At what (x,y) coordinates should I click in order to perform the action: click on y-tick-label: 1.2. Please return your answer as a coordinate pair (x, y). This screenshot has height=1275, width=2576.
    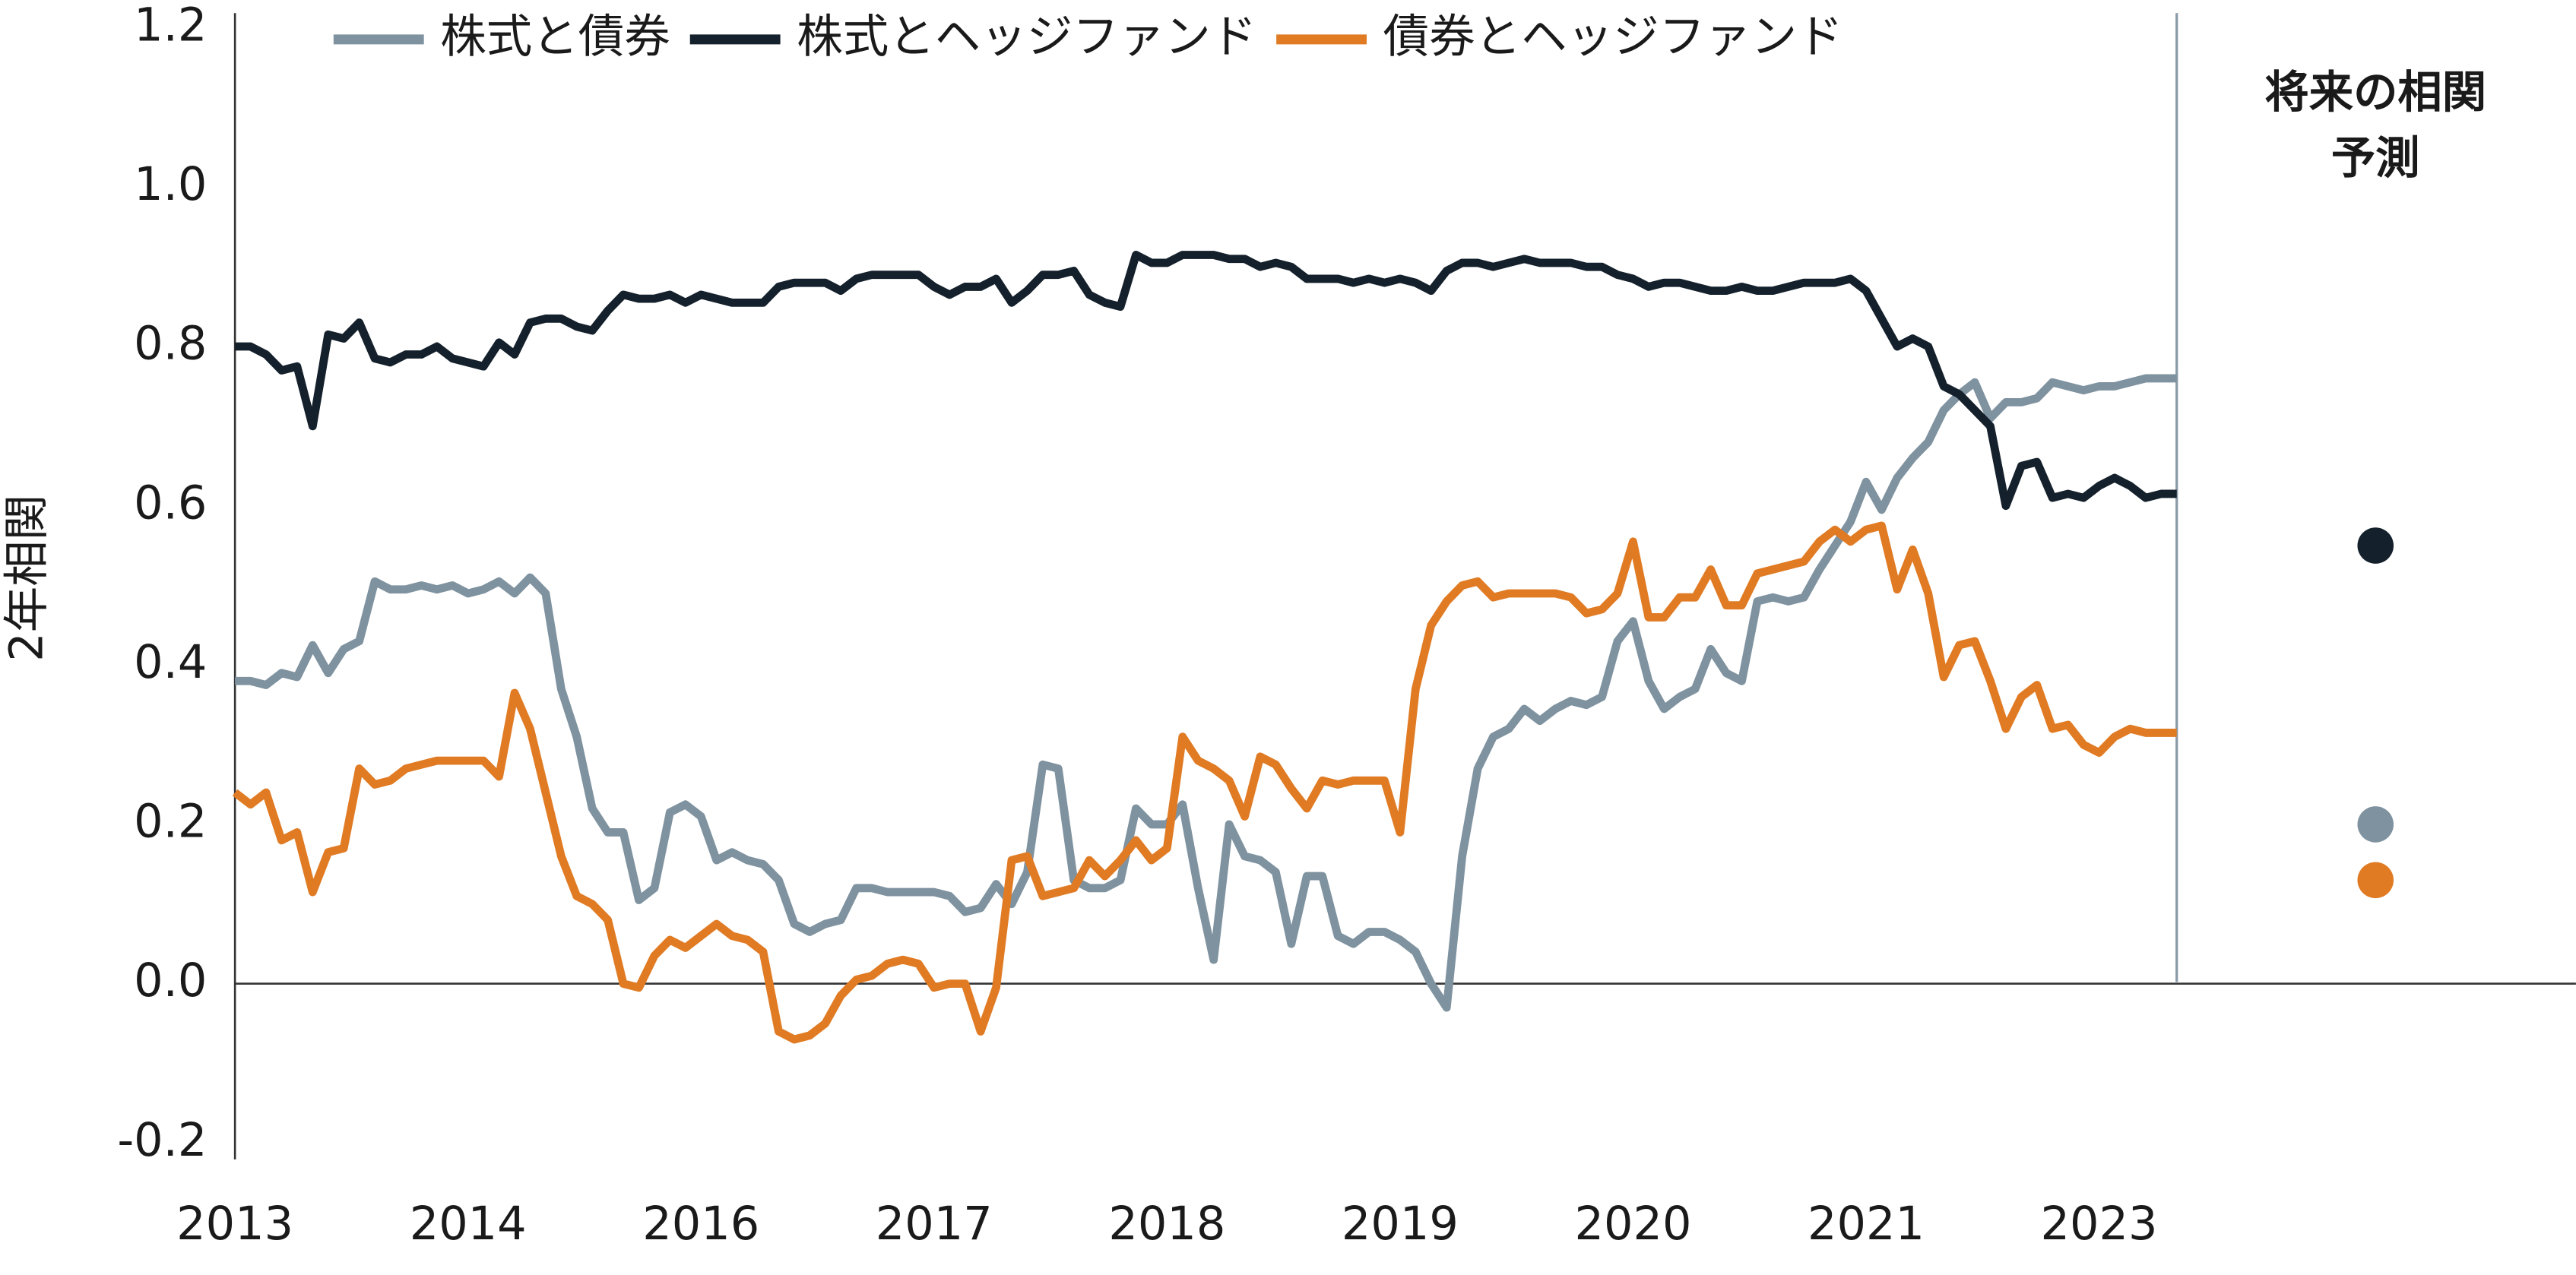
    Looking at the image, I should click on (170, 26).